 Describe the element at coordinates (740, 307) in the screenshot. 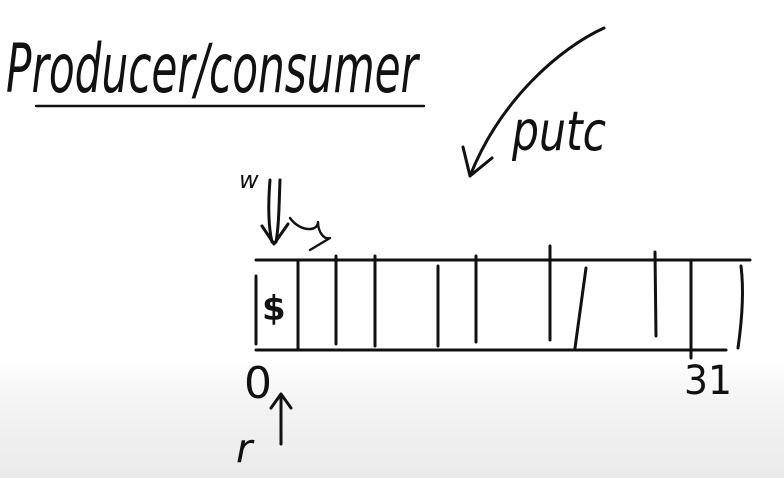

I see `buffer-right-edge` at that location.